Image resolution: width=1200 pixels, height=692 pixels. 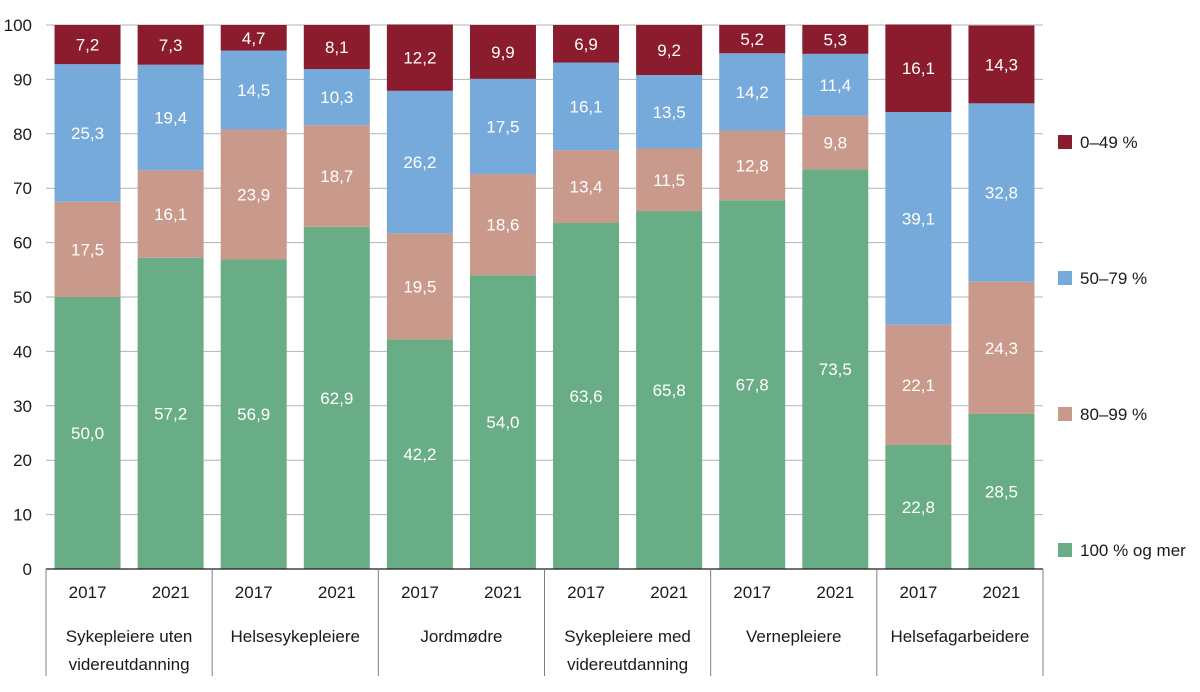 What do you see at coordinates (752, 385) in the screenshot?
I see `data-label: 67,8` at bounding box center [752, 385].